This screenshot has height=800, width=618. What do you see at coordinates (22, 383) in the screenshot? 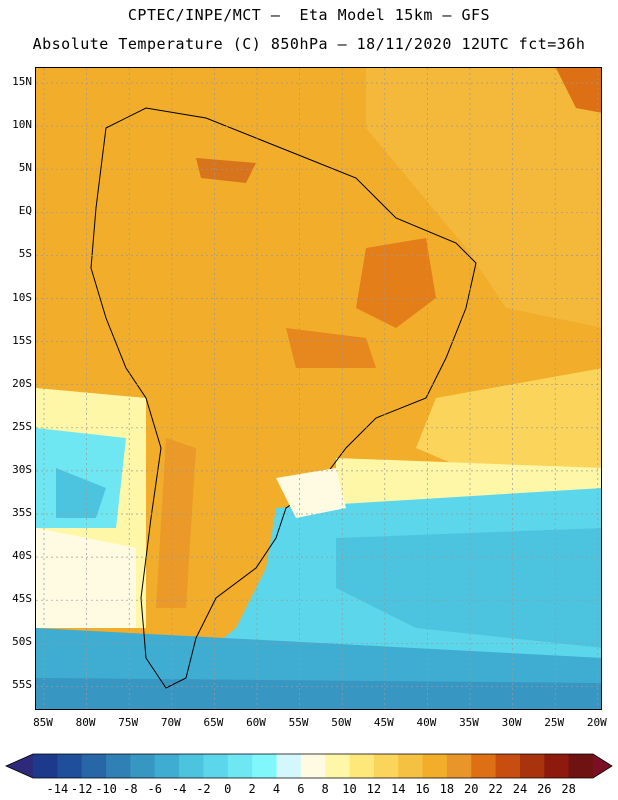
I see `lat-label: 20S` at bounding box center [22, 383].